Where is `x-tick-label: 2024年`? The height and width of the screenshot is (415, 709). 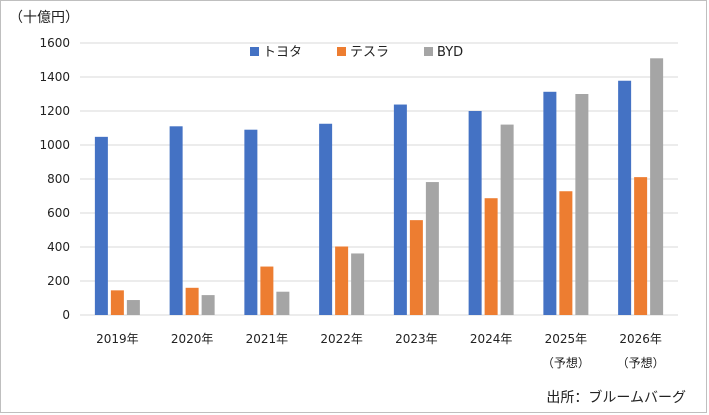 x-tick-label: 2024年 is located at coordinates (491, 339).